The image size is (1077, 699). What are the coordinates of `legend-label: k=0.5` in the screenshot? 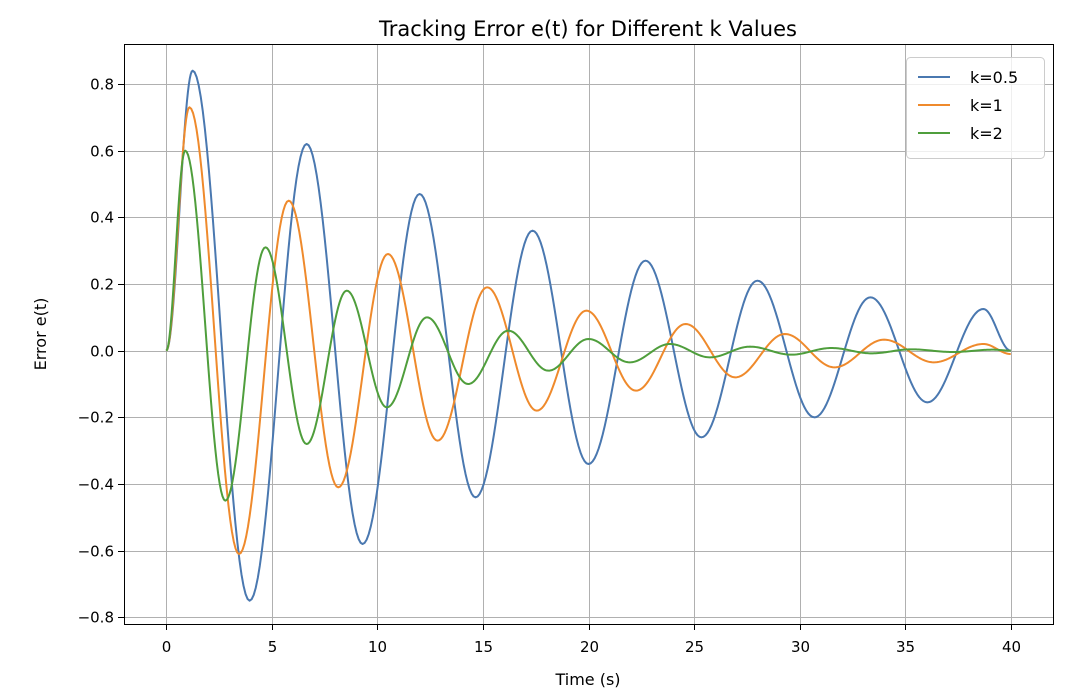 It's located at (994, 77).